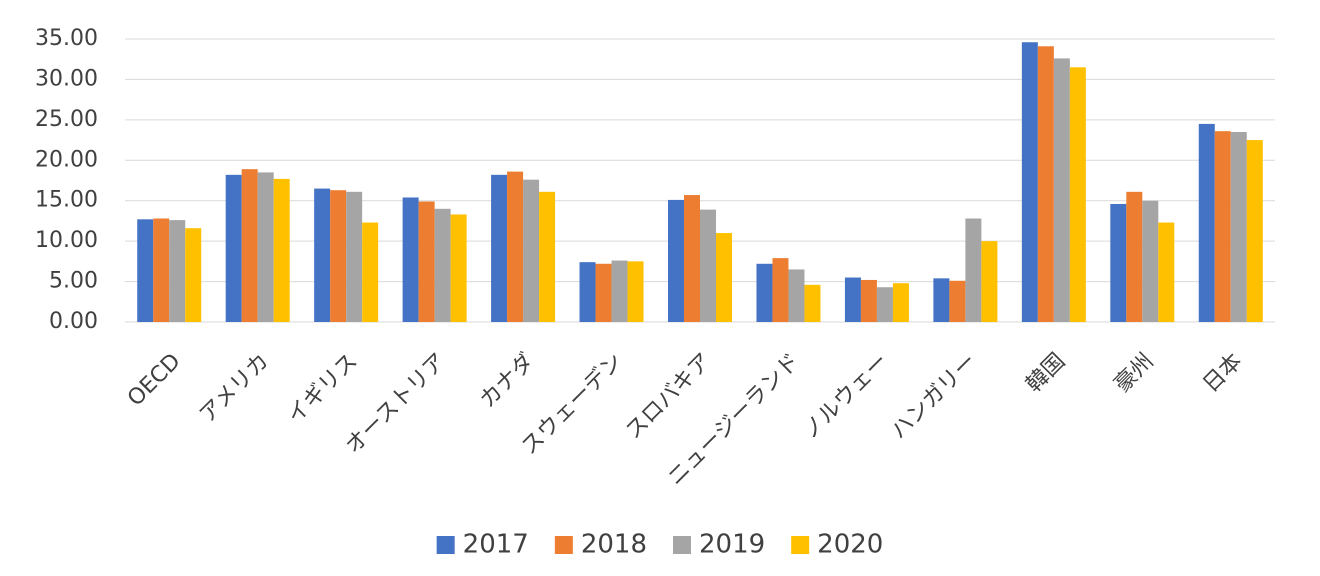 Image resolution: width=1320 pixels, height=576 pixels. What do you see at coordinates (323, 389) in the screenshot?
I see `x-tick-label: イギリス` at bounding box center [323, 389].